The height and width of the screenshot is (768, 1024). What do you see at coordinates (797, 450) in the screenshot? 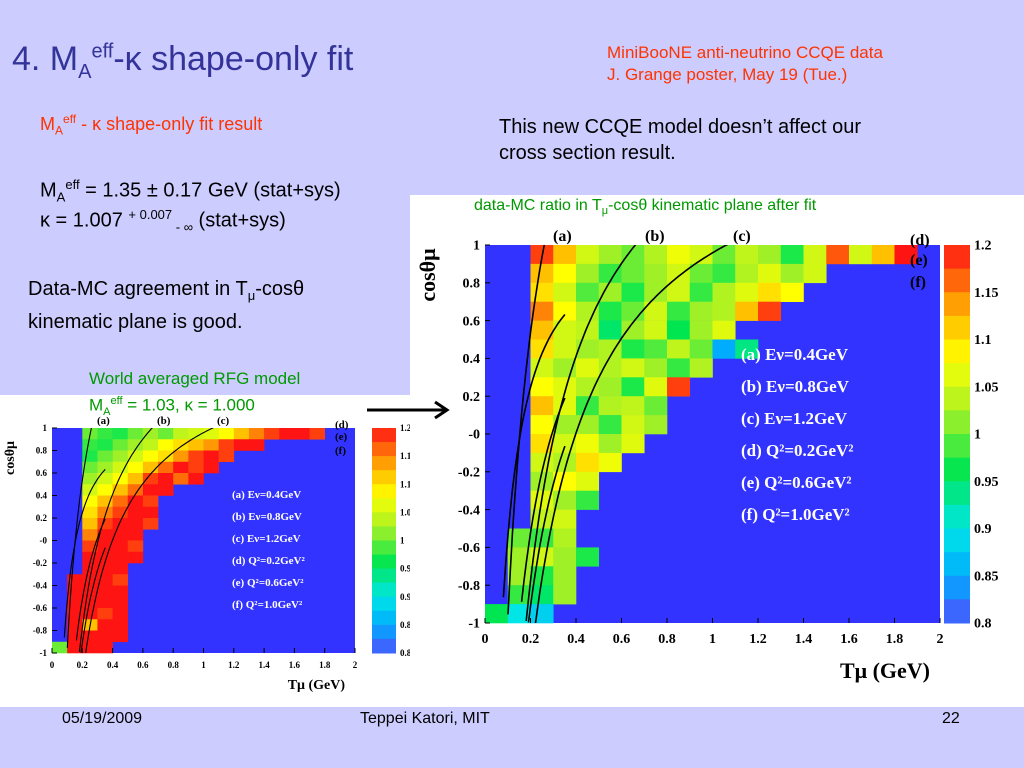
I see `legend-entry: (d) Q²=0.2GeV²` at bounding box center [797, 450].